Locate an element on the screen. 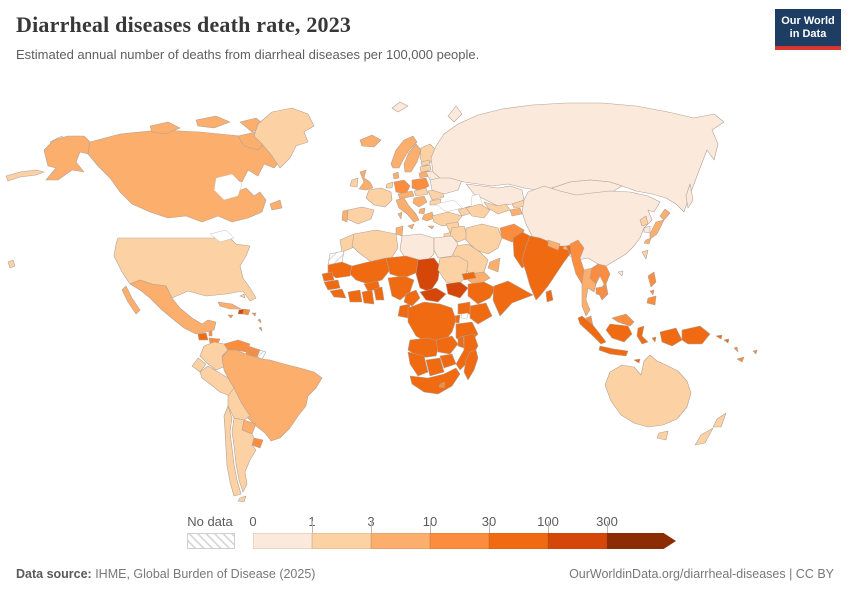  legend-color-bar: 0131030100300 is located at coordinates (425, 532).